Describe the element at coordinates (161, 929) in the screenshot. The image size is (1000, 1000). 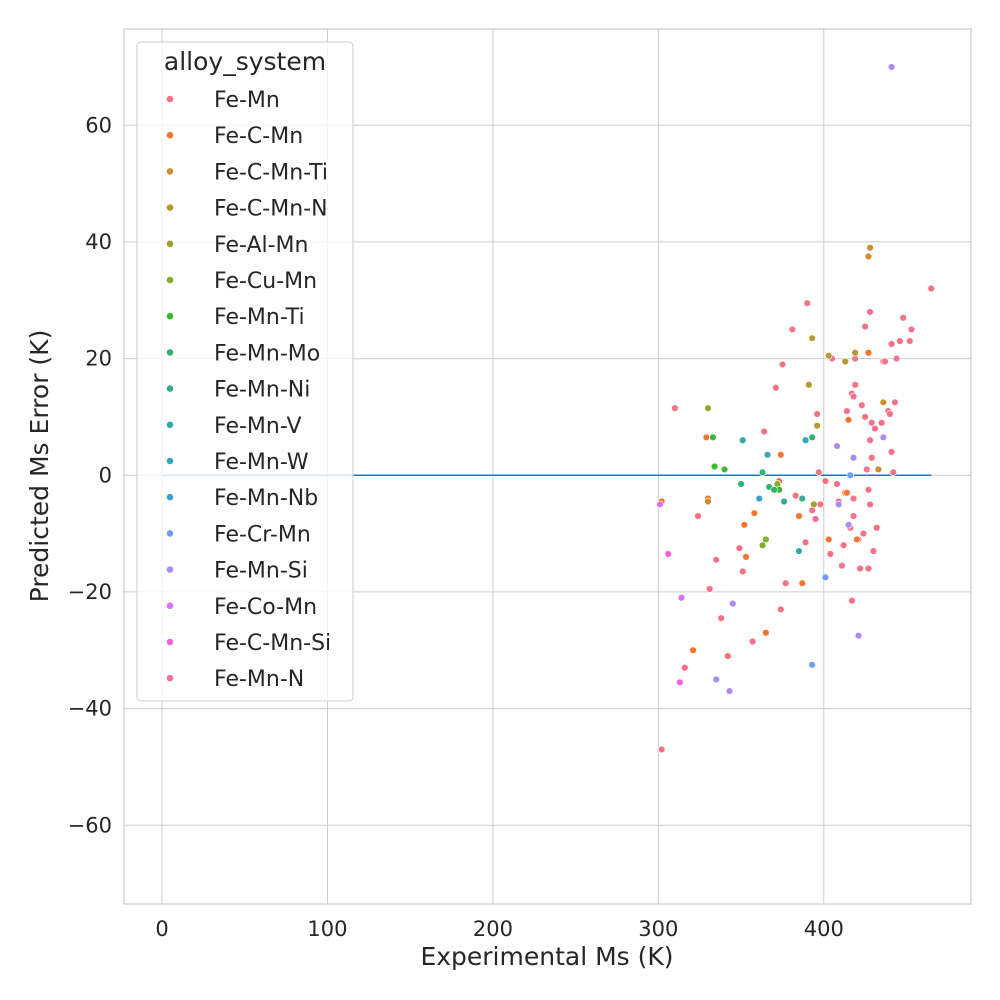
I see `x-tick-label: 0` at that location.